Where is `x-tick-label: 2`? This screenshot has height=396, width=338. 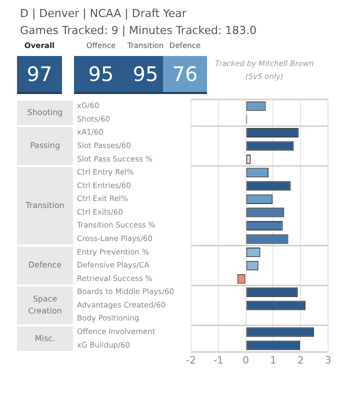
x-tick-label: 2 is located at coordinates (300, 361).